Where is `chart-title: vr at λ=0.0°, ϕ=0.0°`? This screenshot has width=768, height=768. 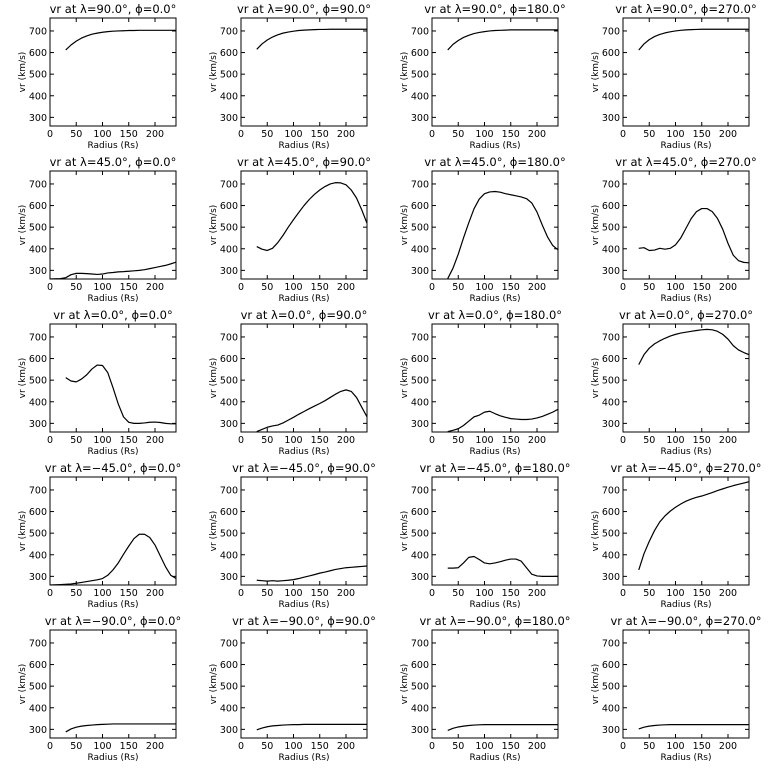 chart-title: vr at λ=0.0°, ϕ=0.0° is located at coordinates (112, 315).